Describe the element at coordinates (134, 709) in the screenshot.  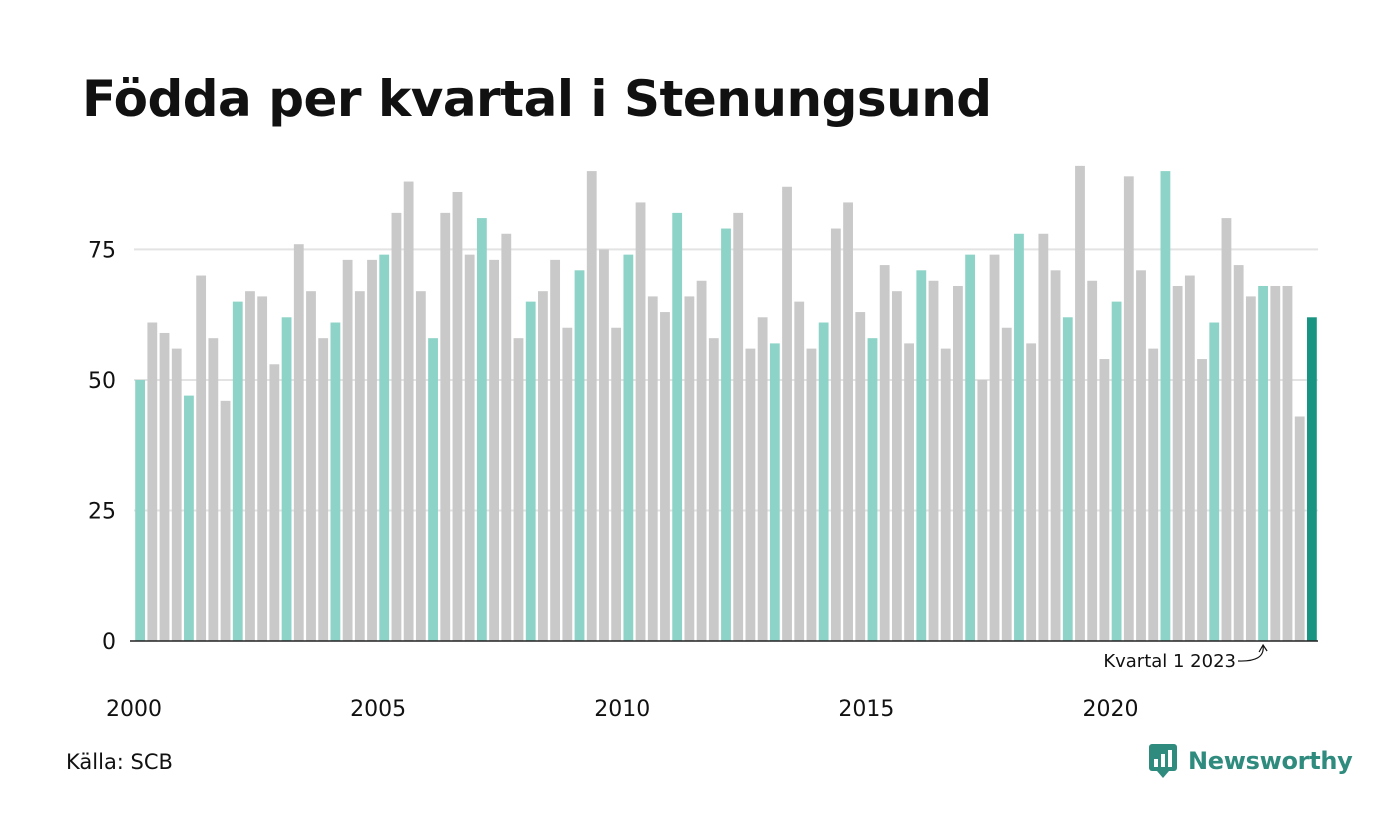
I see `x-tick-label: 2000` at that location.